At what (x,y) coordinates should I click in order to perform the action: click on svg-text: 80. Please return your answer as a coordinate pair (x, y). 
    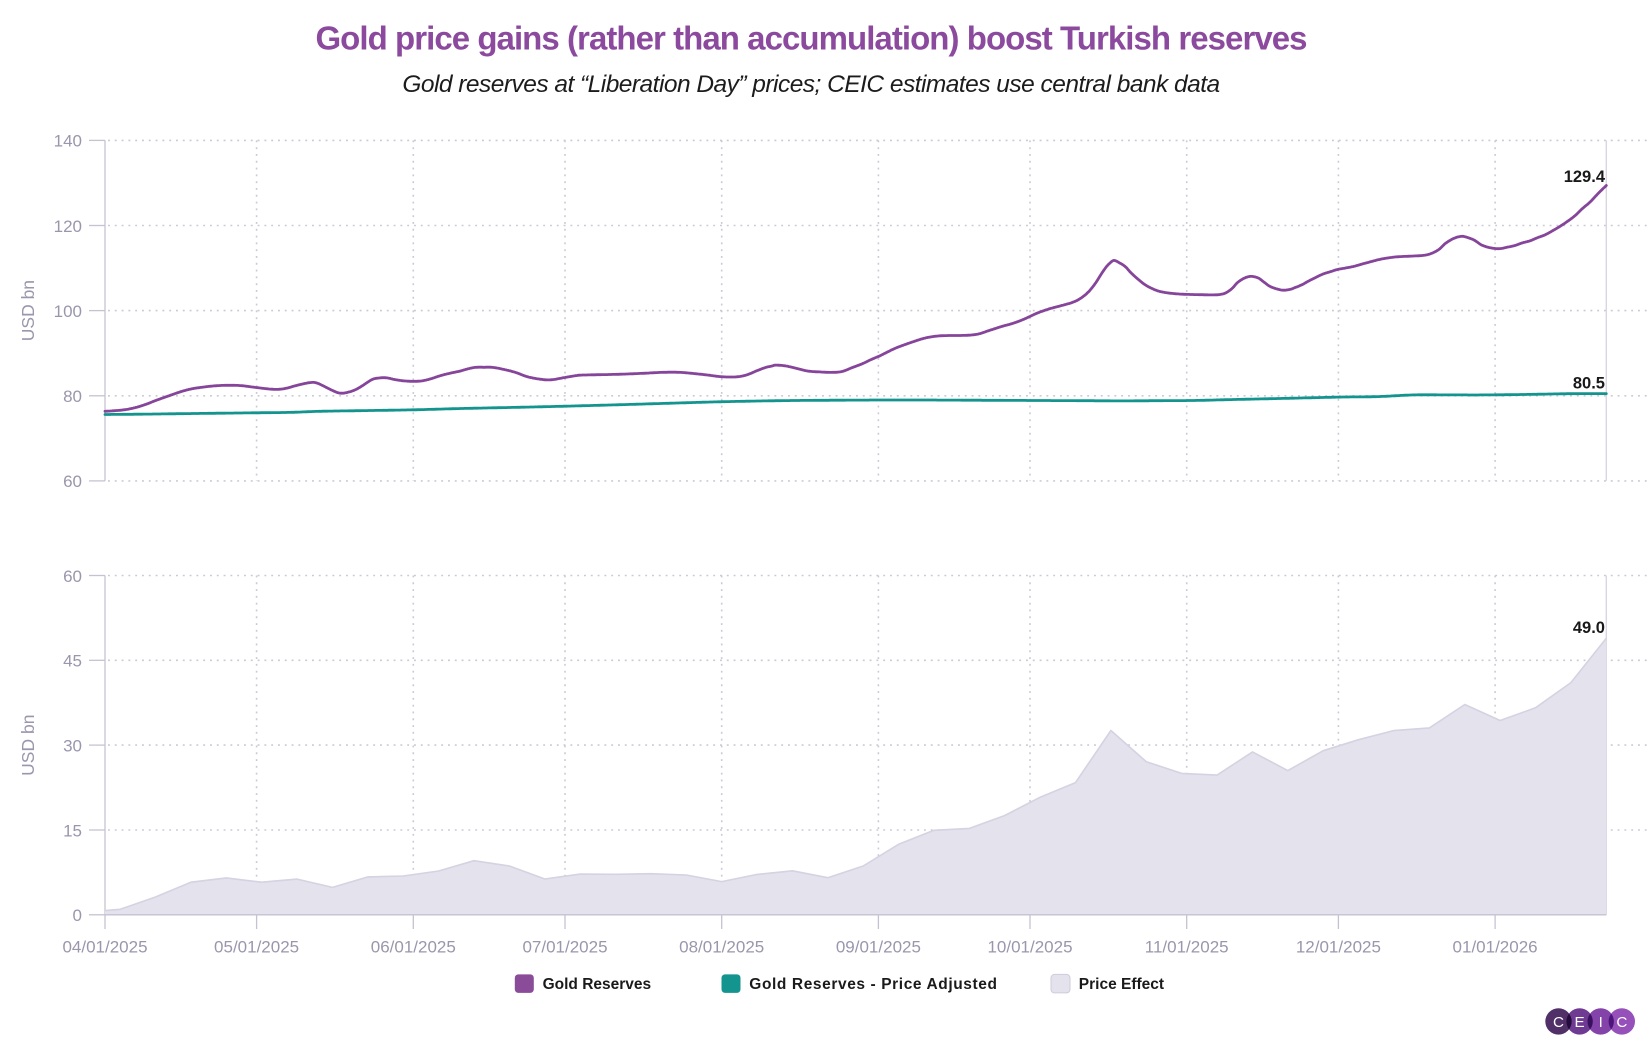
    Looking at the image, I should click on (72, 396).